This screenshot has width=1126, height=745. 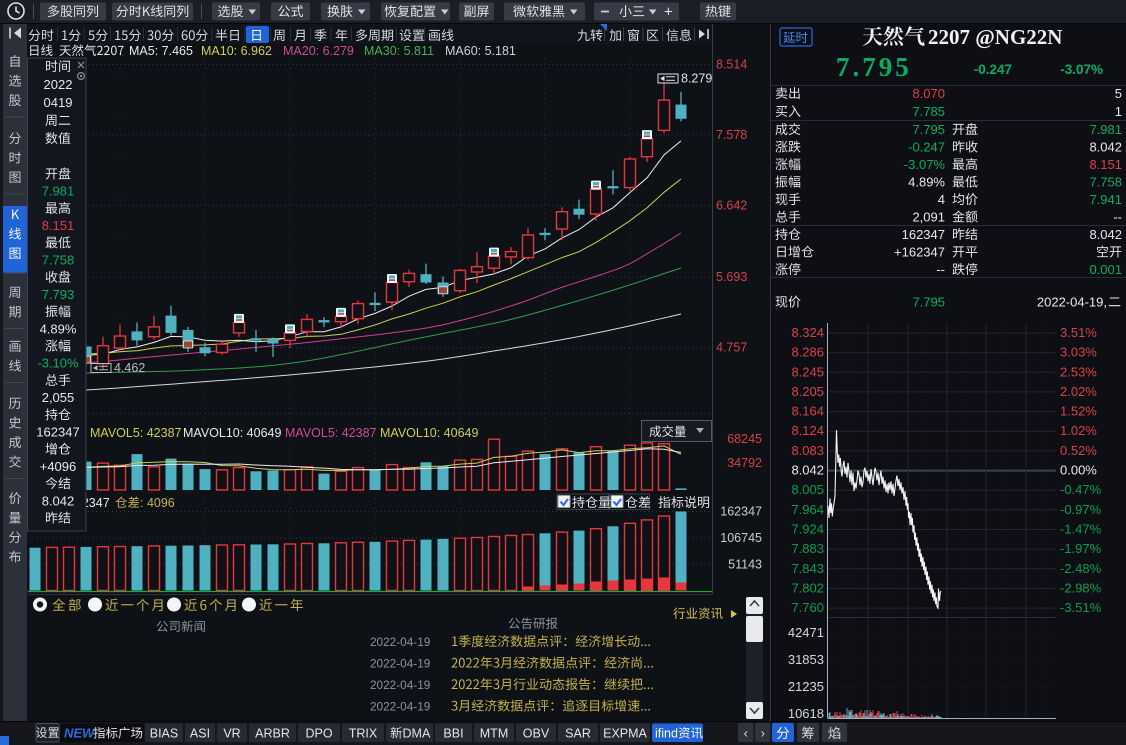 What do you see at coordinates (363, 734) in the screenshot?
I see `svg-text: TRIX` at bounding box center [363, 734].